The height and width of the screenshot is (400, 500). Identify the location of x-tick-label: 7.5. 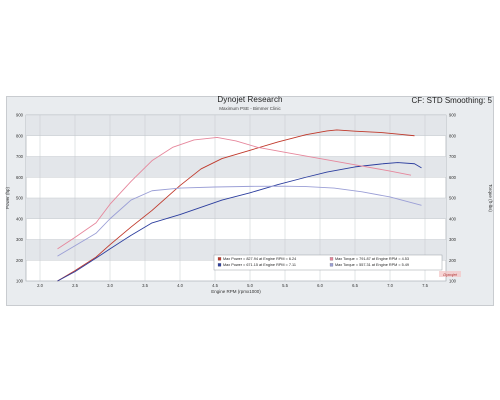
(425, 285).